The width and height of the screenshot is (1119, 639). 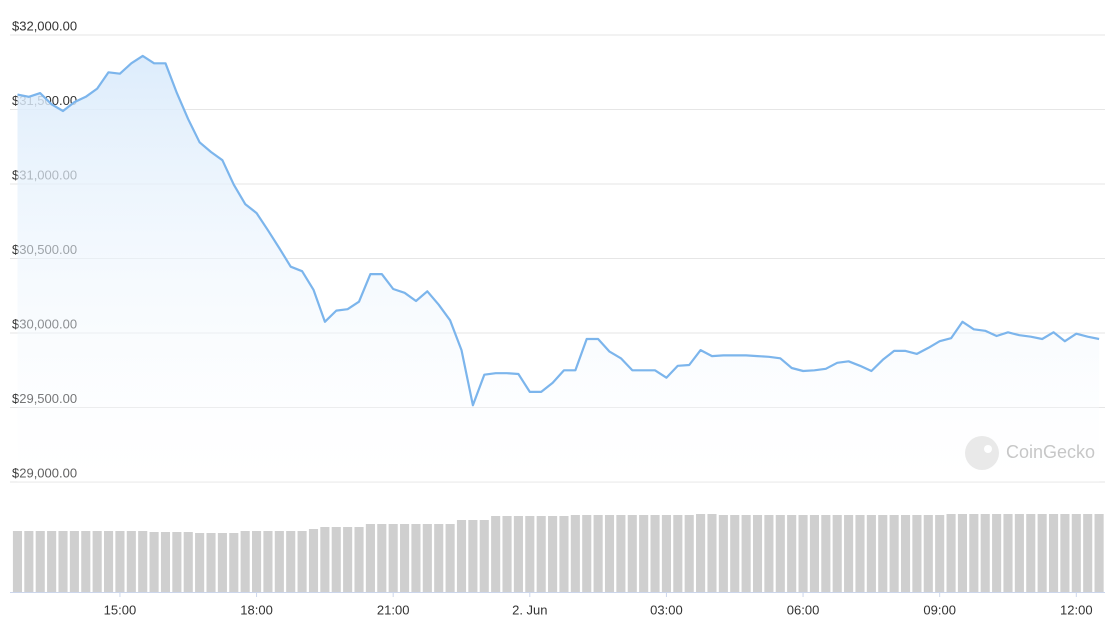 I want to click on x-tick-label: 18:00, so click(x=256, y=609).